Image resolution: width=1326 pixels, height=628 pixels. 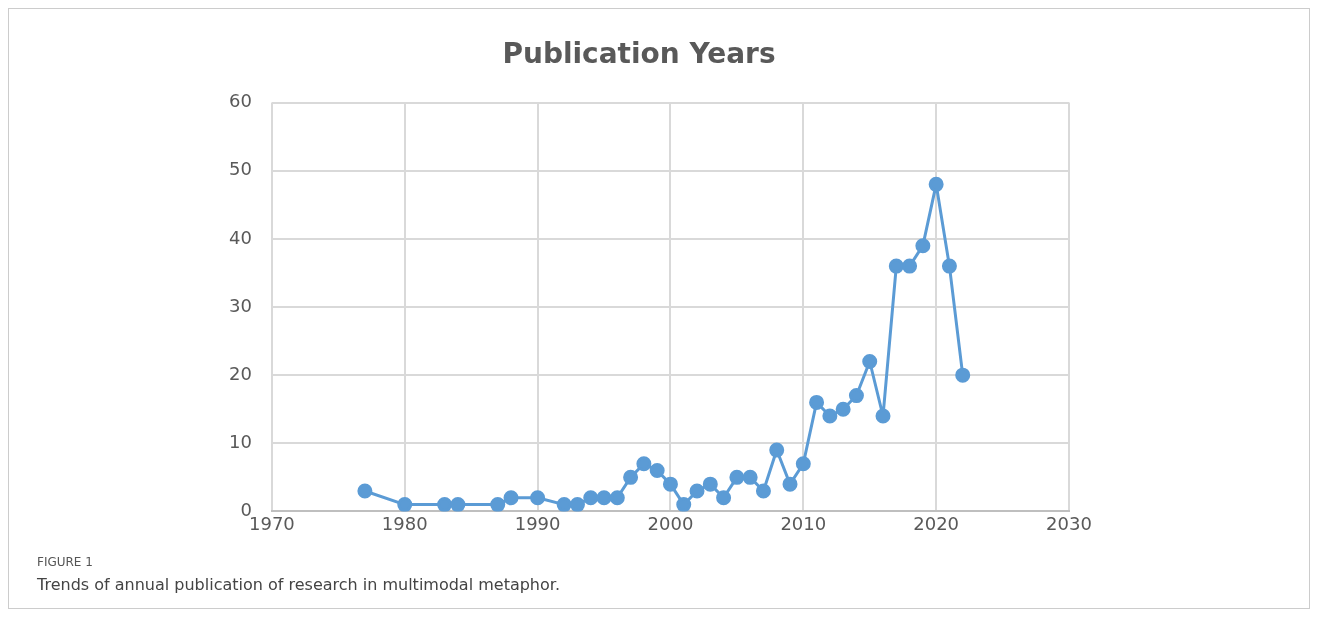 I want to click on x-tick-label: 2010, so click(x=803, y=523).